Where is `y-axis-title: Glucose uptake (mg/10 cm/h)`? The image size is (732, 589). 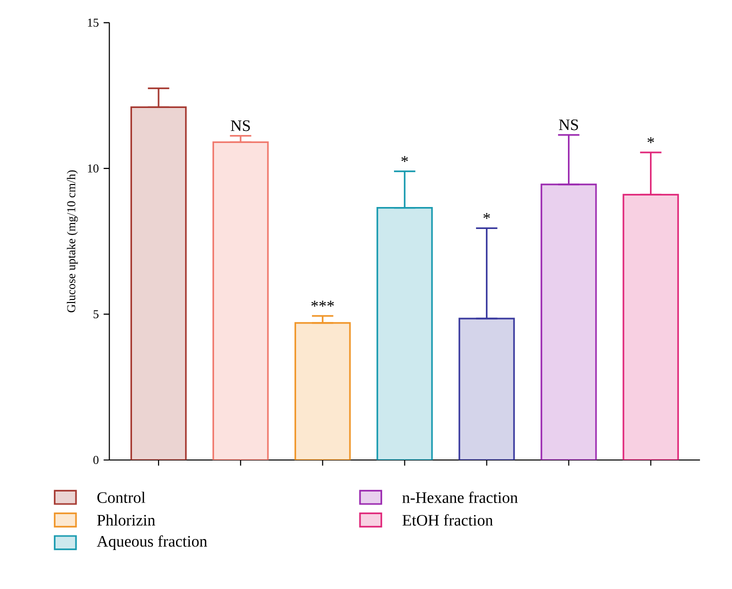 y-axis-title: Glucose uptake (mg/10 cm/h) is located at coordinates (72, 241).